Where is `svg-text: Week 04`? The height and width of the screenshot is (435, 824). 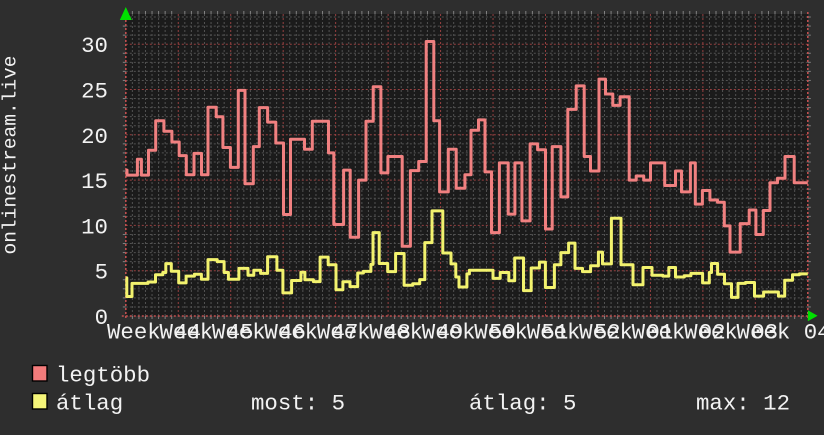 svg-text: Week 04 is located at coordinates (780, 333).